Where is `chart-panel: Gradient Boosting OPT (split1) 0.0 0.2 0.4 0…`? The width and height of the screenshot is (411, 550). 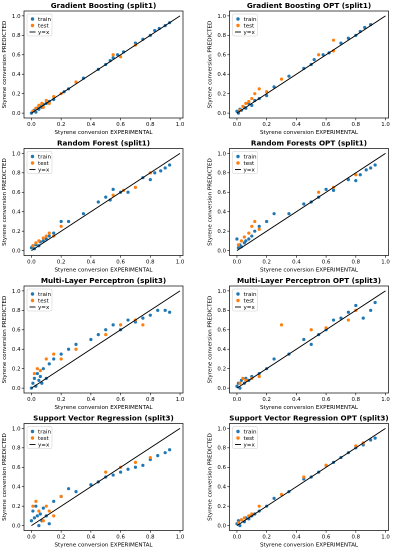
chart-panel: Gradient Boosting OPT (split1) 0.0 0.2 0.4 0… is located at coordinates (299, 68).